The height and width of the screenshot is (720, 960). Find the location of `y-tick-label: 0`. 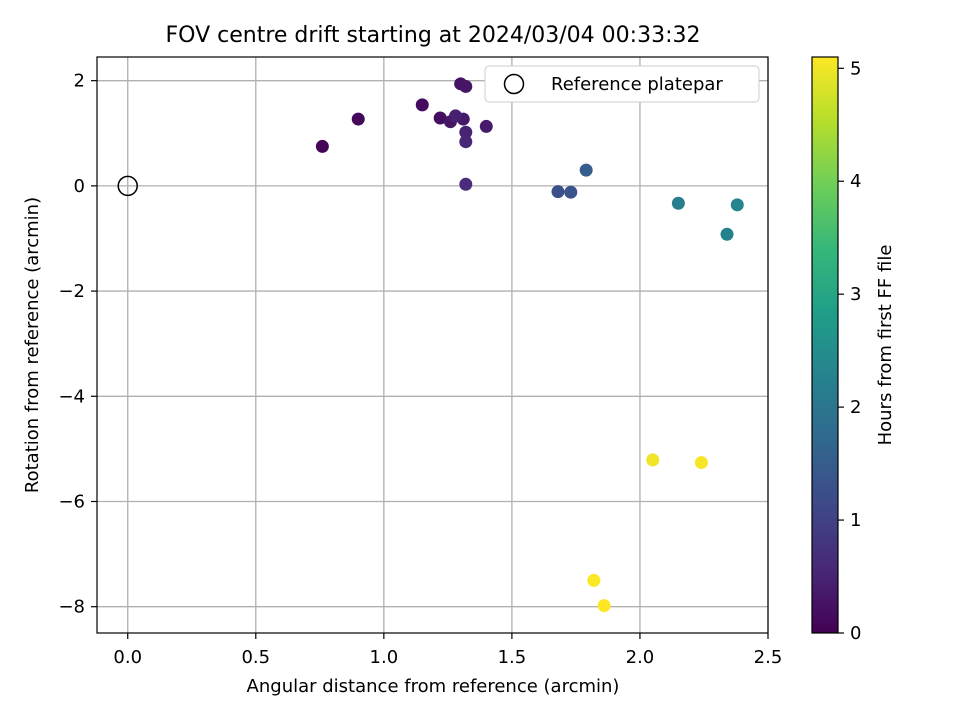

y-tick-label: 0 is located at coordinates (79, 186).